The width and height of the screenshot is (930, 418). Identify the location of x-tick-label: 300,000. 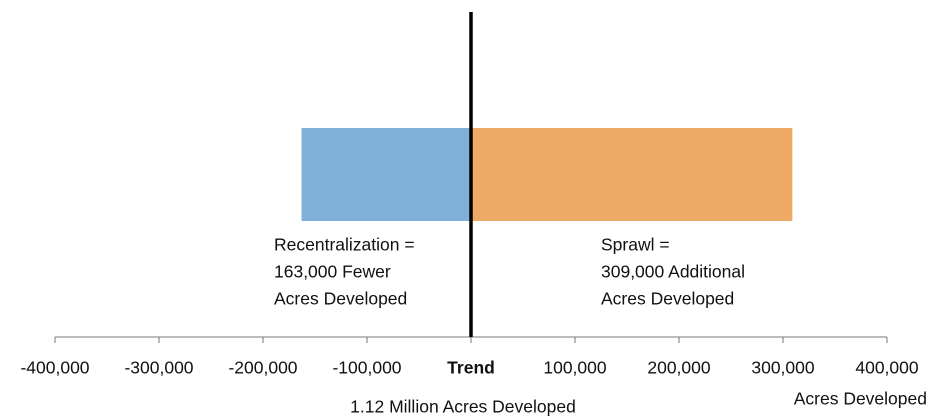
(783, 368).